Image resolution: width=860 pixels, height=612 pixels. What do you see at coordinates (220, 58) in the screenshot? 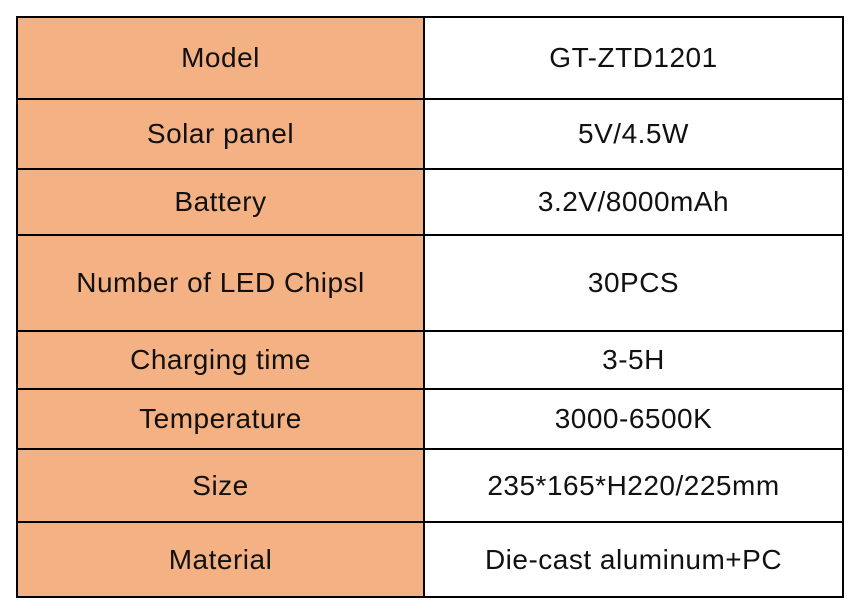
I see `spec-label: Model` at bounding box center [220, 58].